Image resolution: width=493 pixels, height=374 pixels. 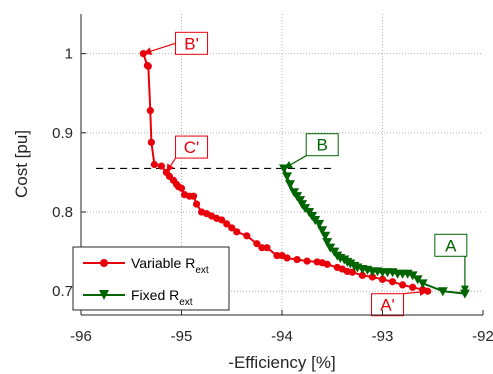 I want to click on x-tick-label: -94, so click(x=282, y=336).